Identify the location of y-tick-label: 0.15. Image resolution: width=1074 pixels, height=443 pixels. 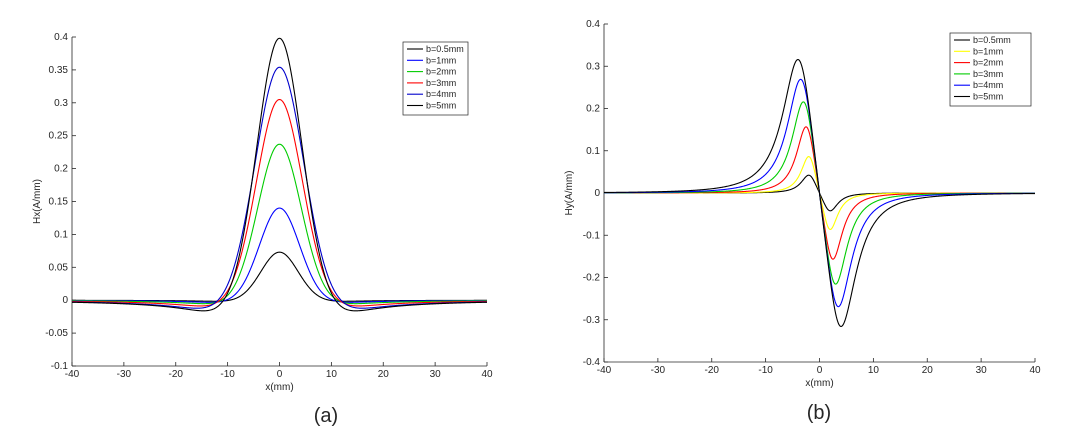
(59, 202).